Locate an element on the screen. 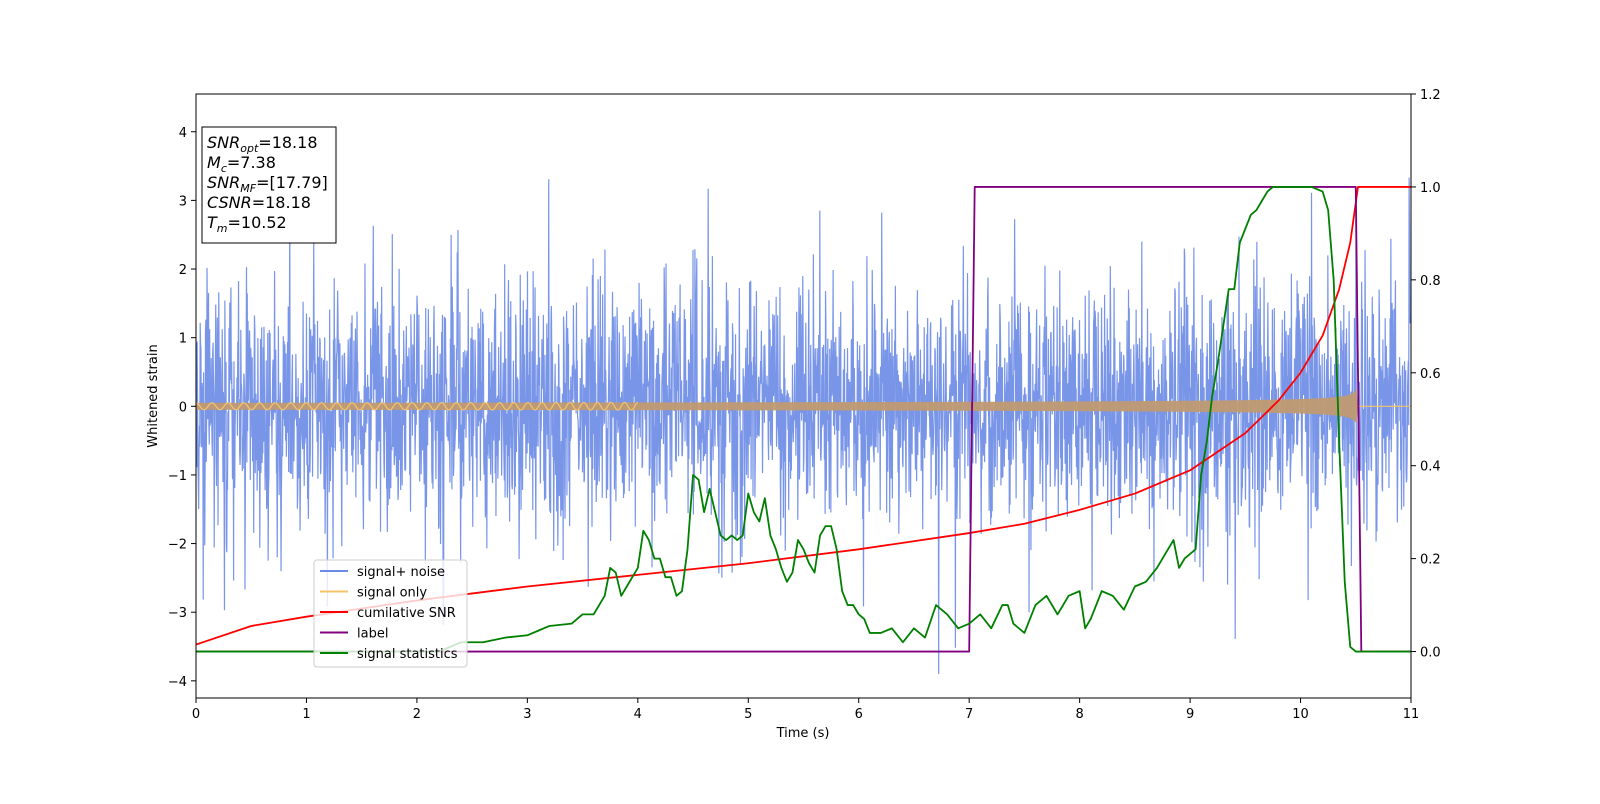 The image size is (1600, 804). stats-symbol: T is located at coordinates (212, 222).